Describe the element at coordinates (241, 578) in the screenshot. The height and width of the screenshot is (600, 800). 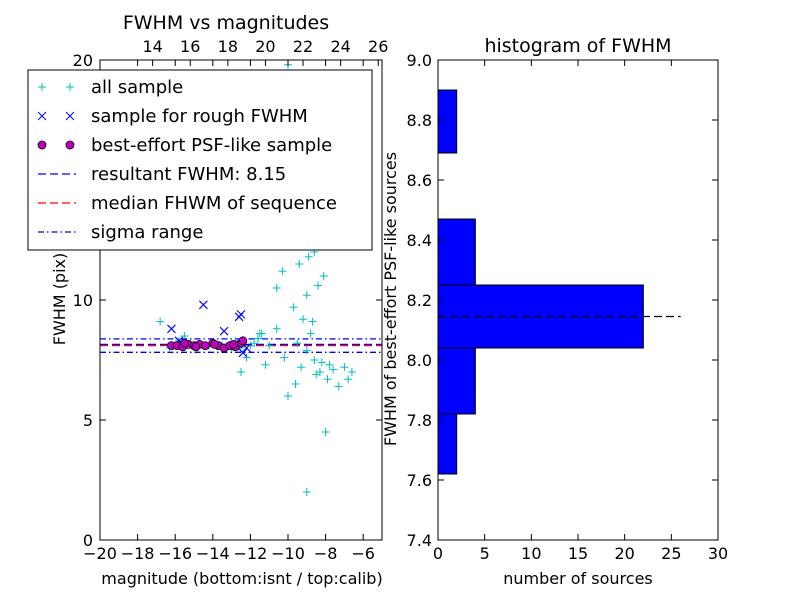
I see `left-x-axis-label: magnitude (bottom:isnt / top:calib)` at that location.